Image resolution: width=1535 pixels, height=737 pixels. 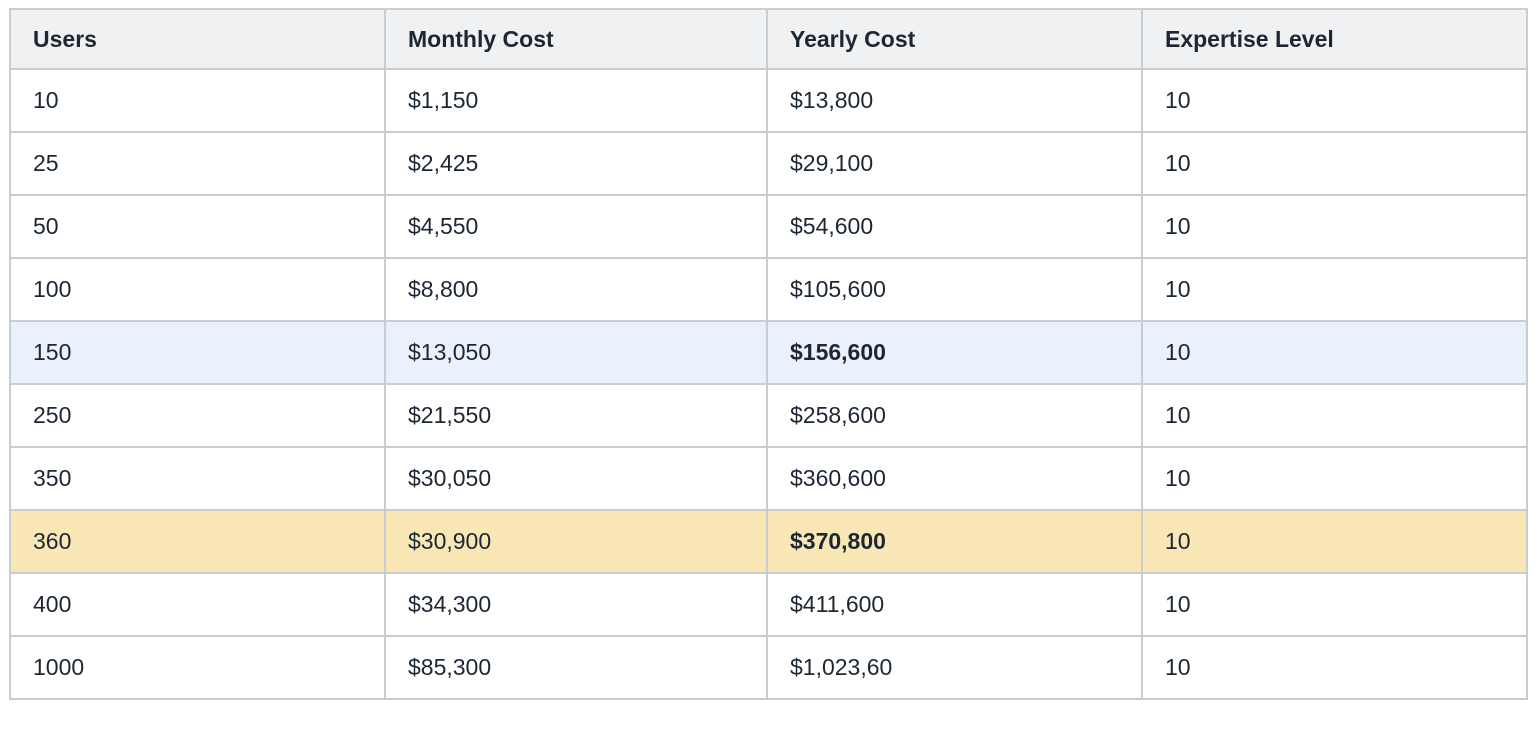 What do you see at coordinates (197, 541) in the screenshot?
I see `cell-users: 360` at bounding box center [197, 541].